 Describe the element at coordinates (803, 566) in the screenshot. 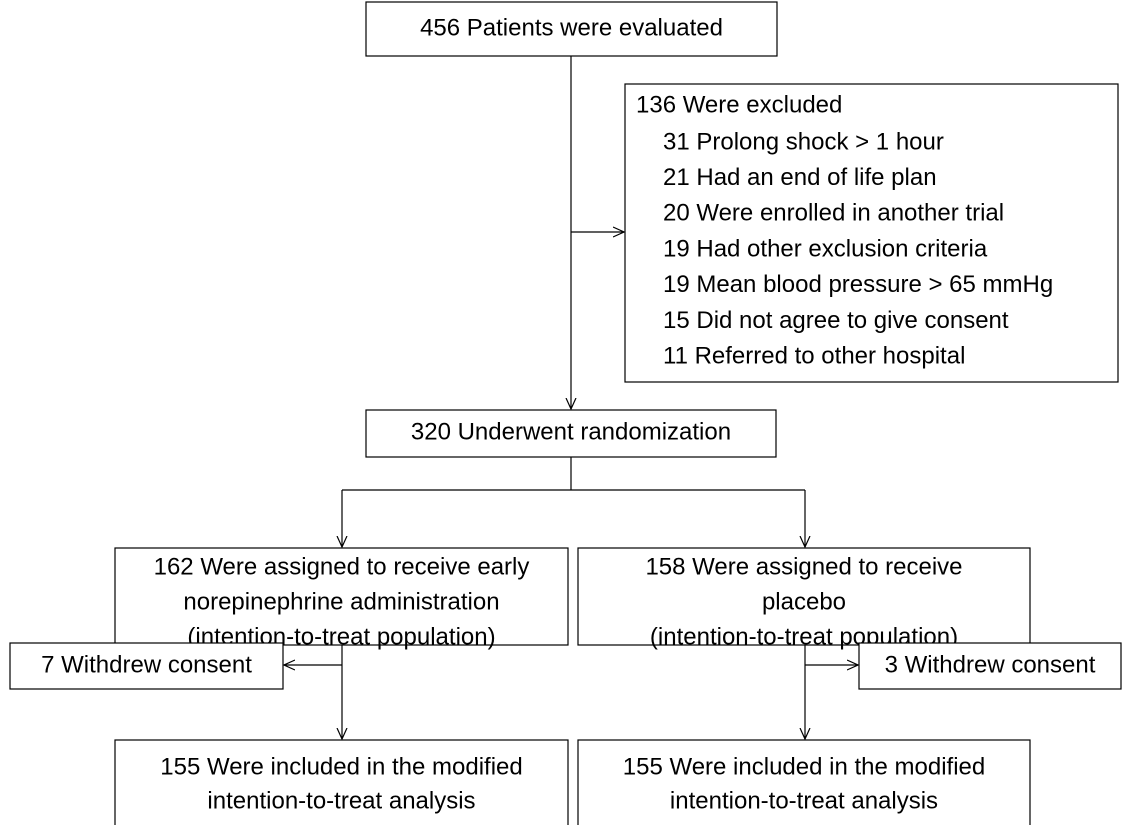

I see `node-text: 158 Were assigned to receive` at that location.